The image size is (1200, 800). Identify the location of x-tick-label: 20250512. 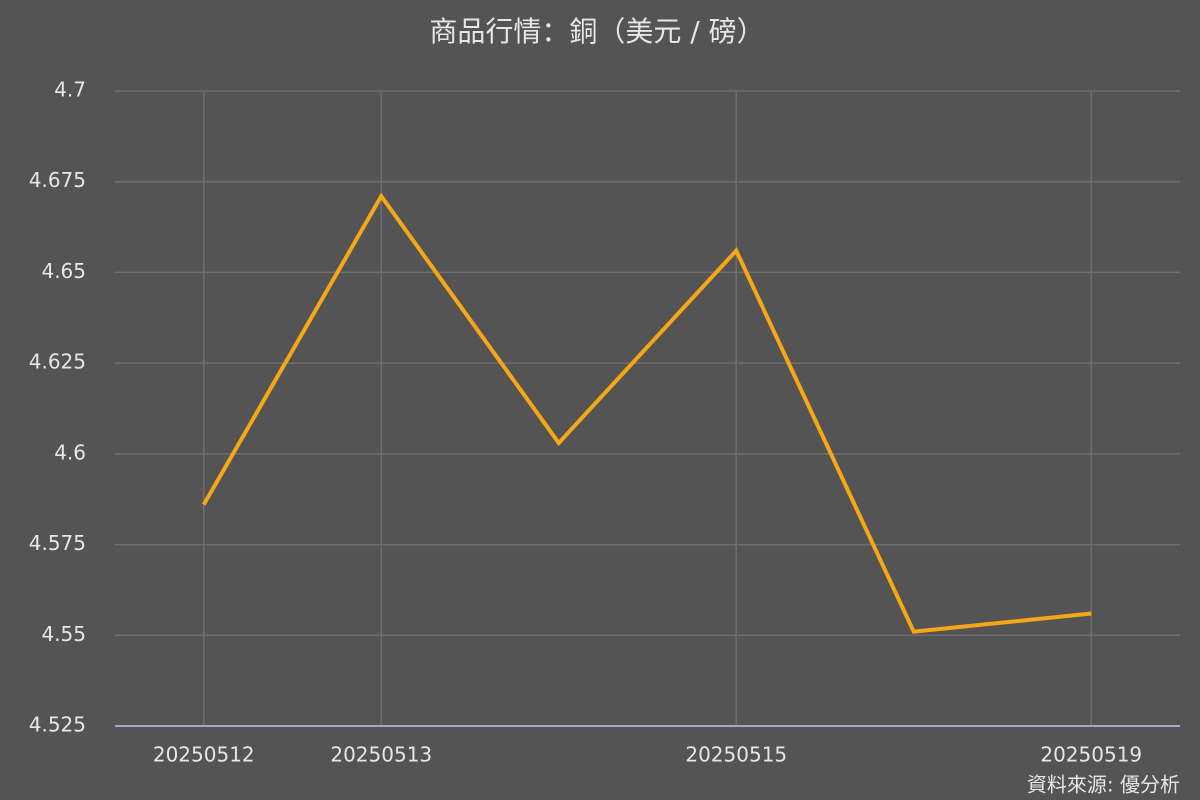
(204, 755).